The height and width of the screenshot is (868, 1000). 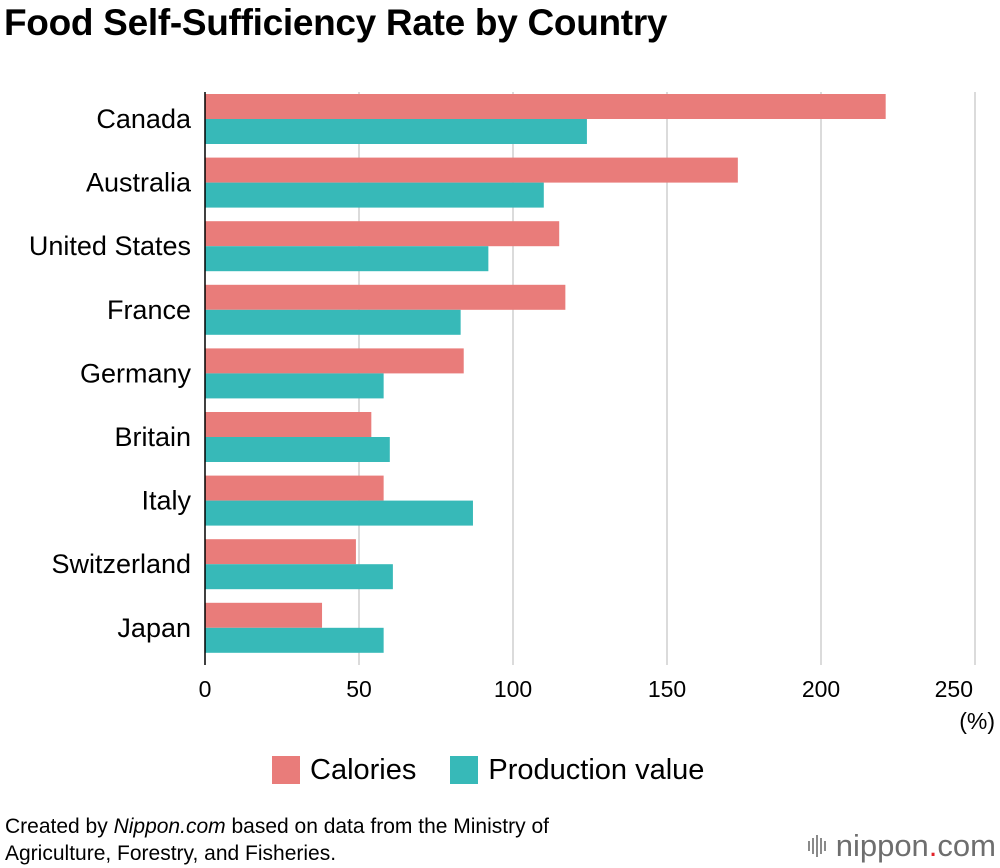 What do you see at coordinates (387, 826) in the screenshot?
I see `source-suffix: based on data from the Ministry of` at bounding box center [387, 826].